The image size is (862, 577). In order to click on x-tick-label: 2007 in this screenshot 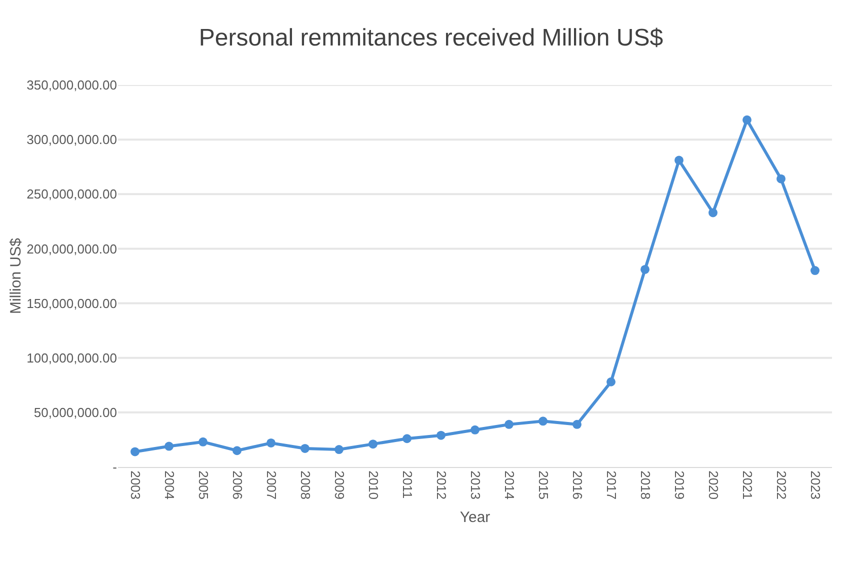, I will do `click(271, 485)`.